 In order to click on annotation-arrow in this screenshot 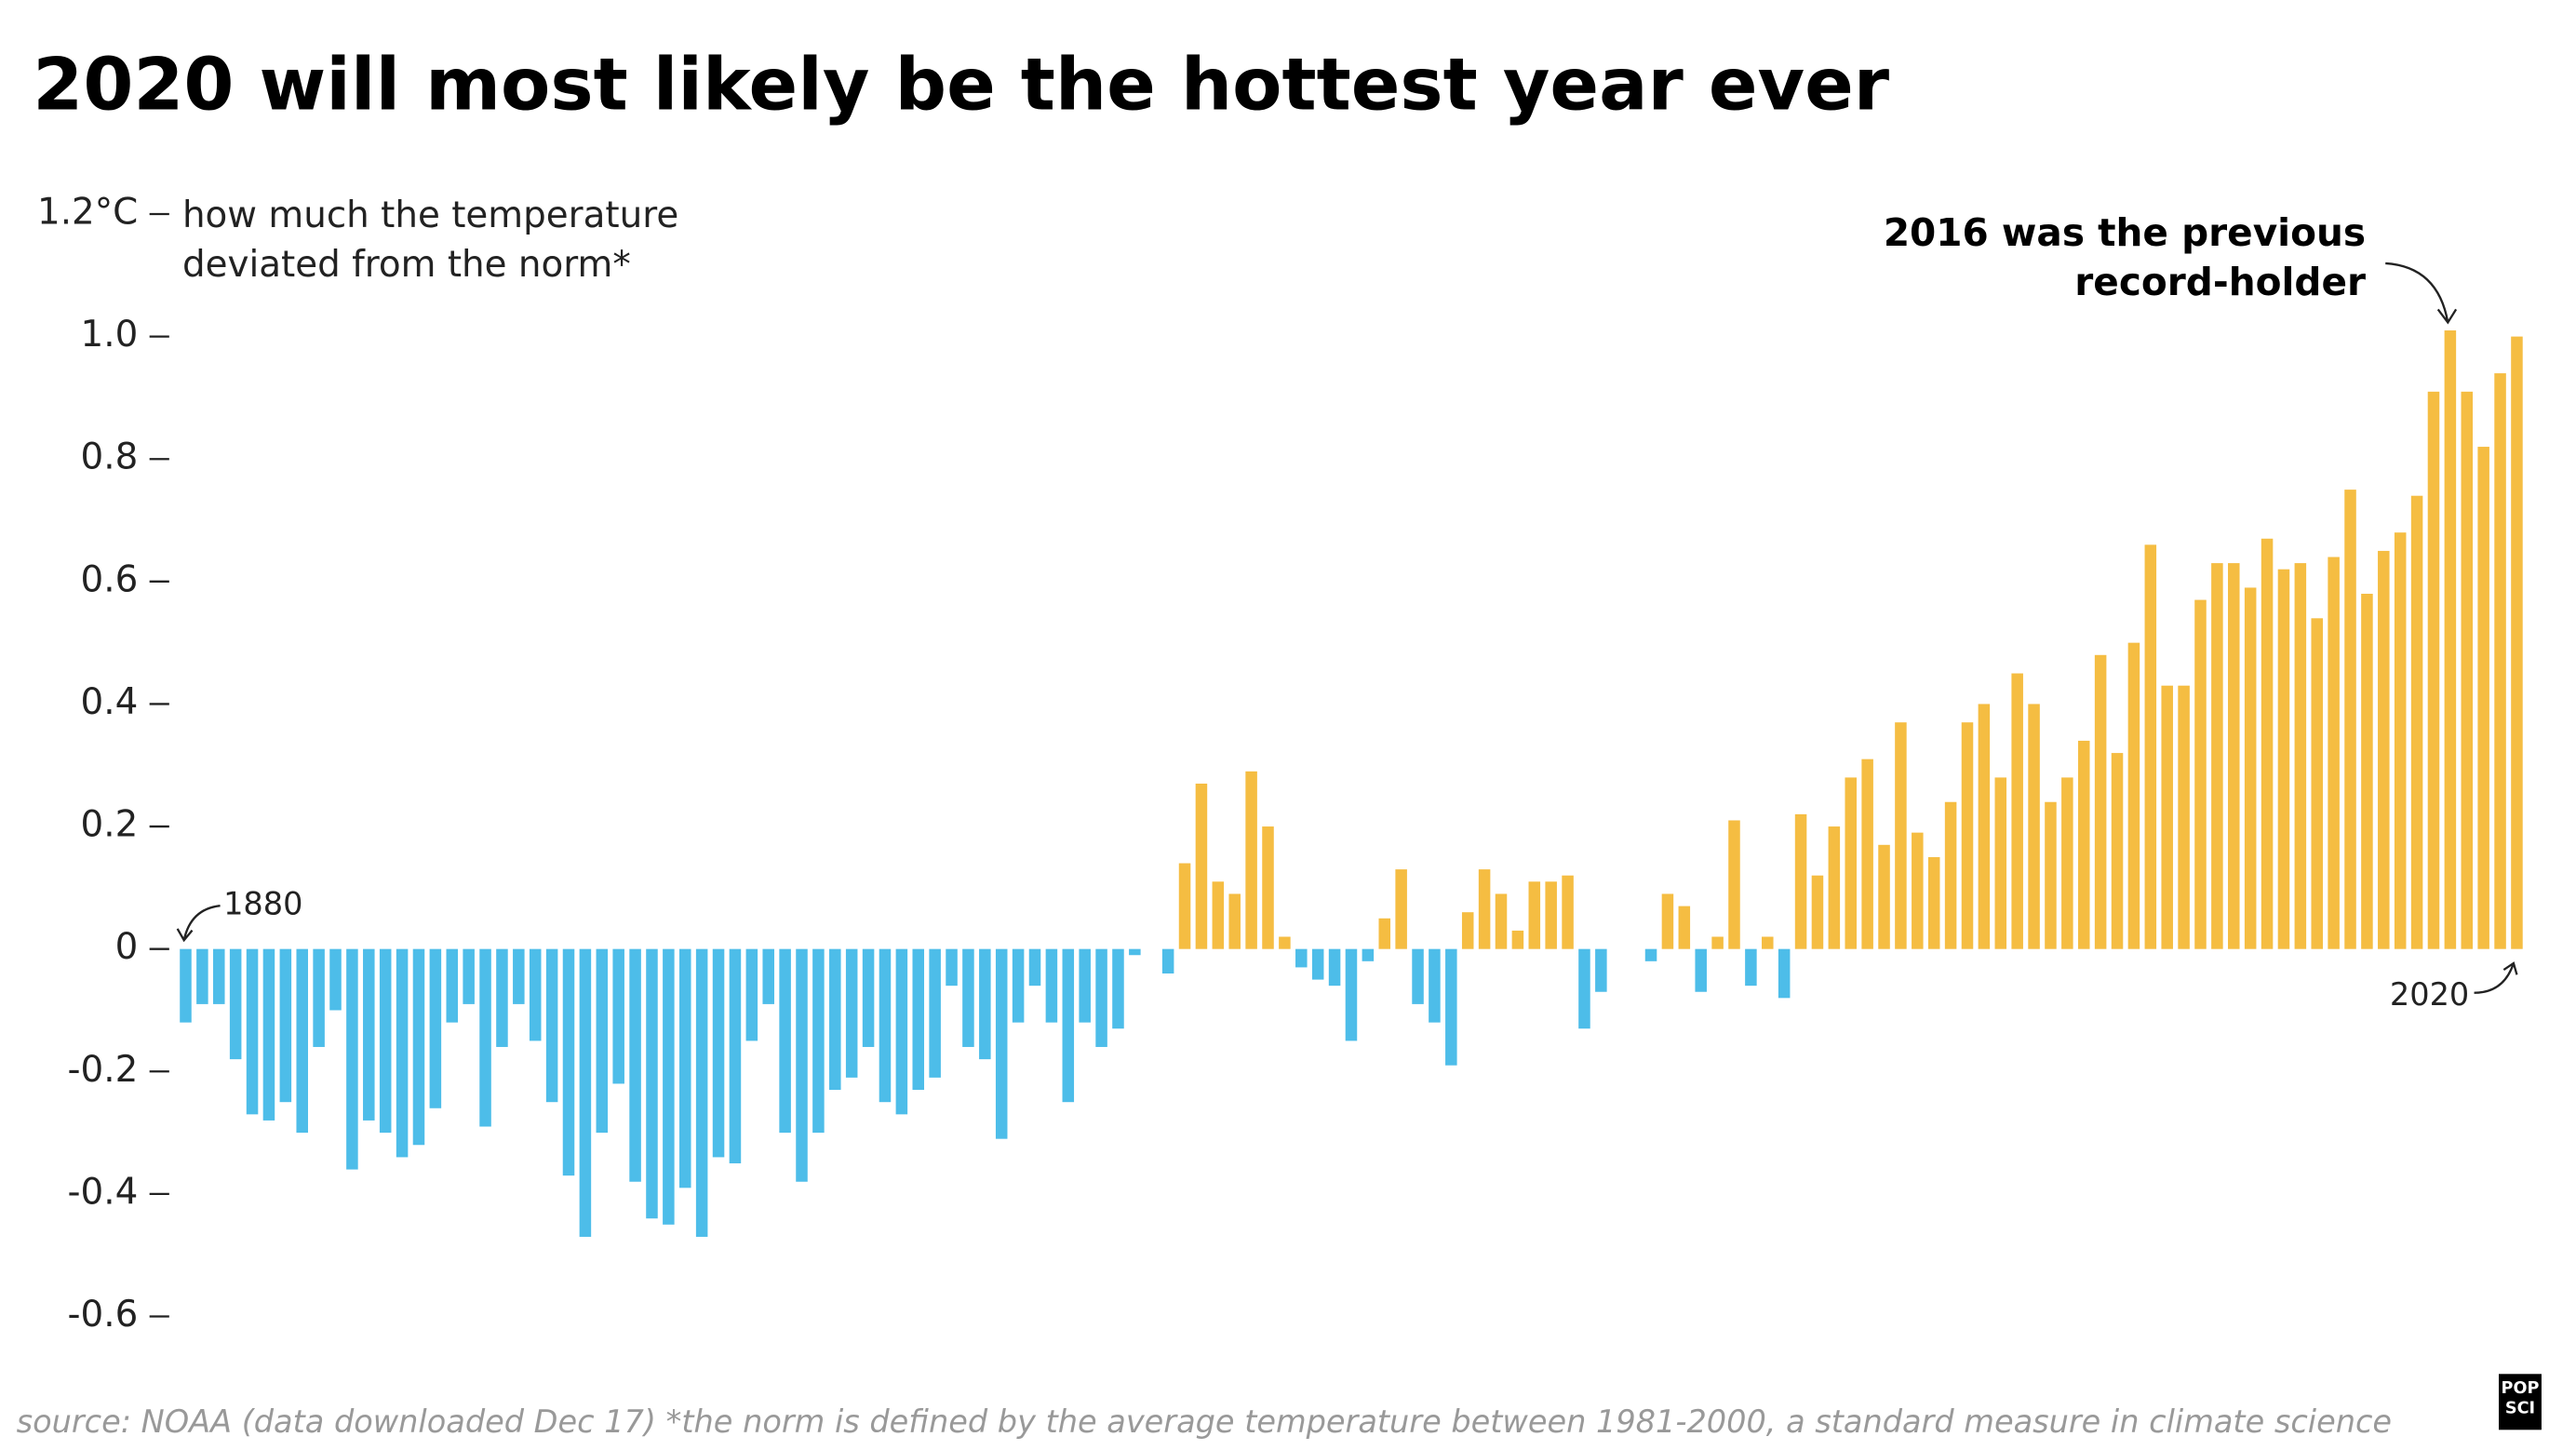, I will do `click(2496, 978)`.